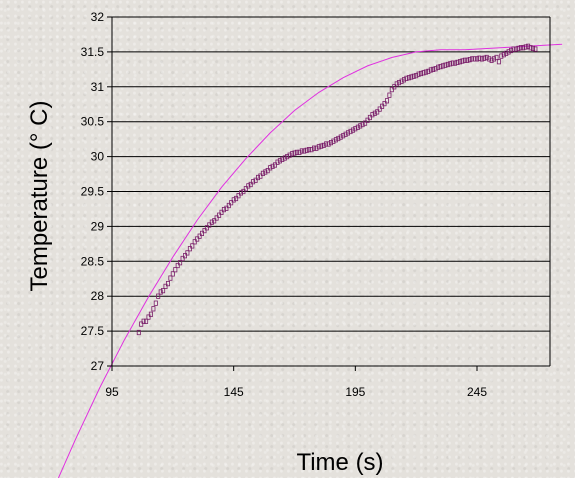 The image size is (575, 478). What do you see at coordinates (98, 87) in the screenshot?
I see `y-tick-label: 31` at bounding box center [98, 87].